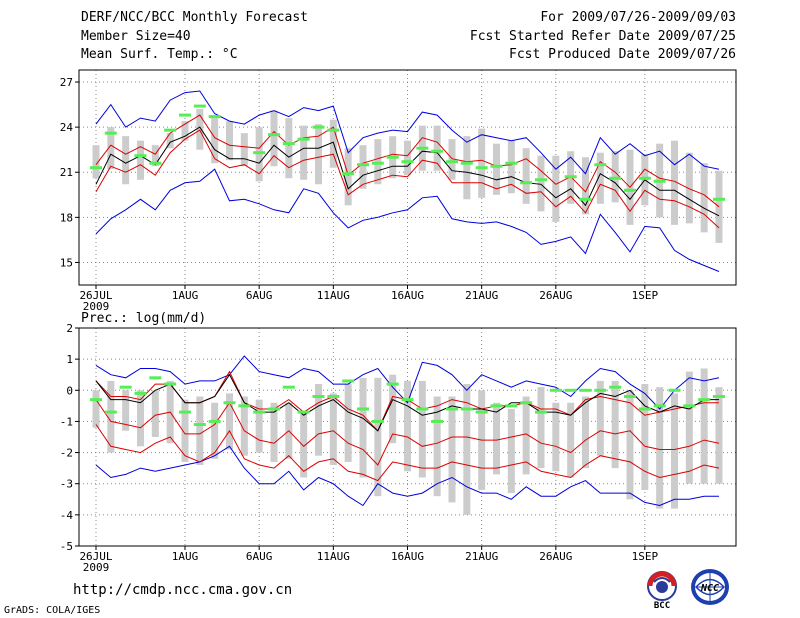  I want to click on bcc-logo-icon: BCC, so click(662, 590).